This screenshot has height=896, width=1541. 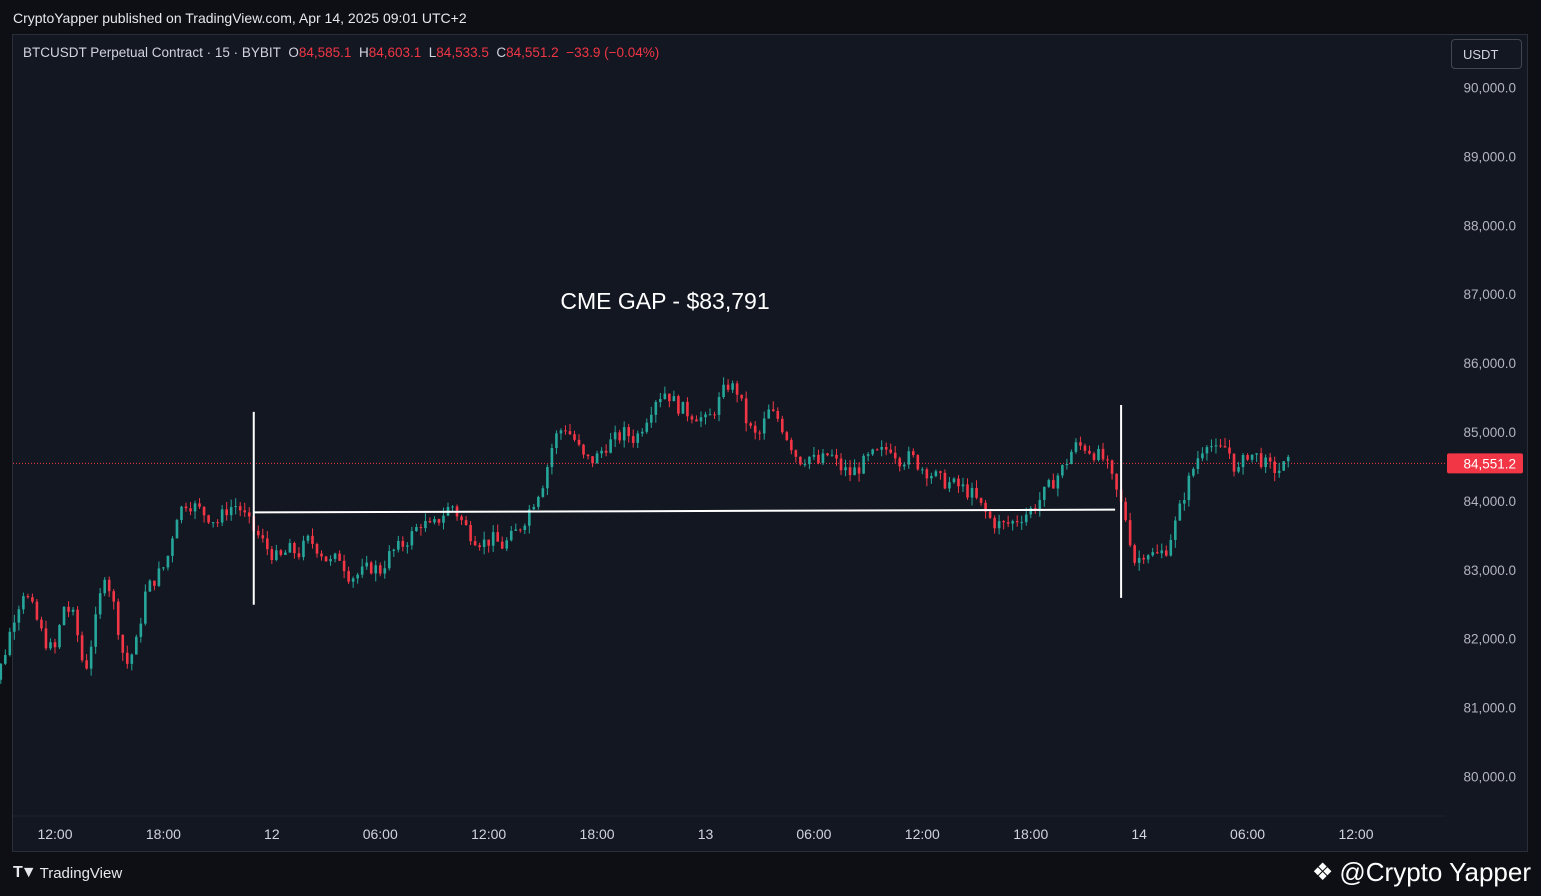 I want to click on x-tick-label: 18:00, so click(x=163, y=834).